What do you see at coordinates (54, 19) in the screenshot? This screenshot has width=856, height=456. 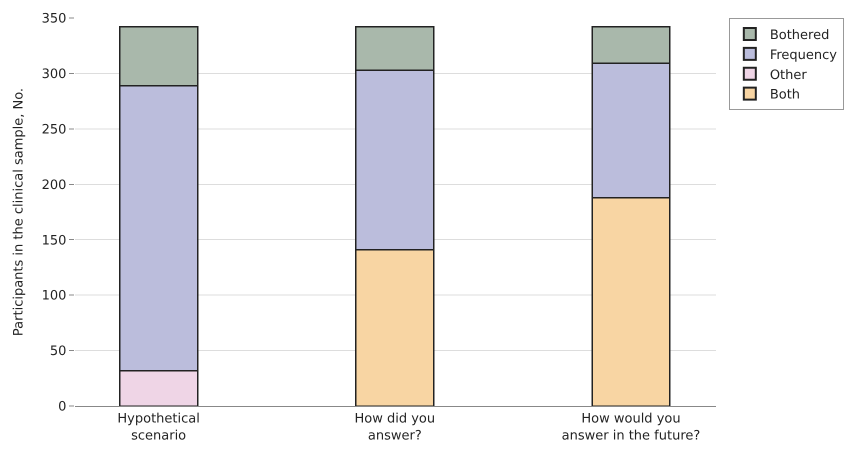 I see `y-tick-label: 350` at bounding box center [54, 19].